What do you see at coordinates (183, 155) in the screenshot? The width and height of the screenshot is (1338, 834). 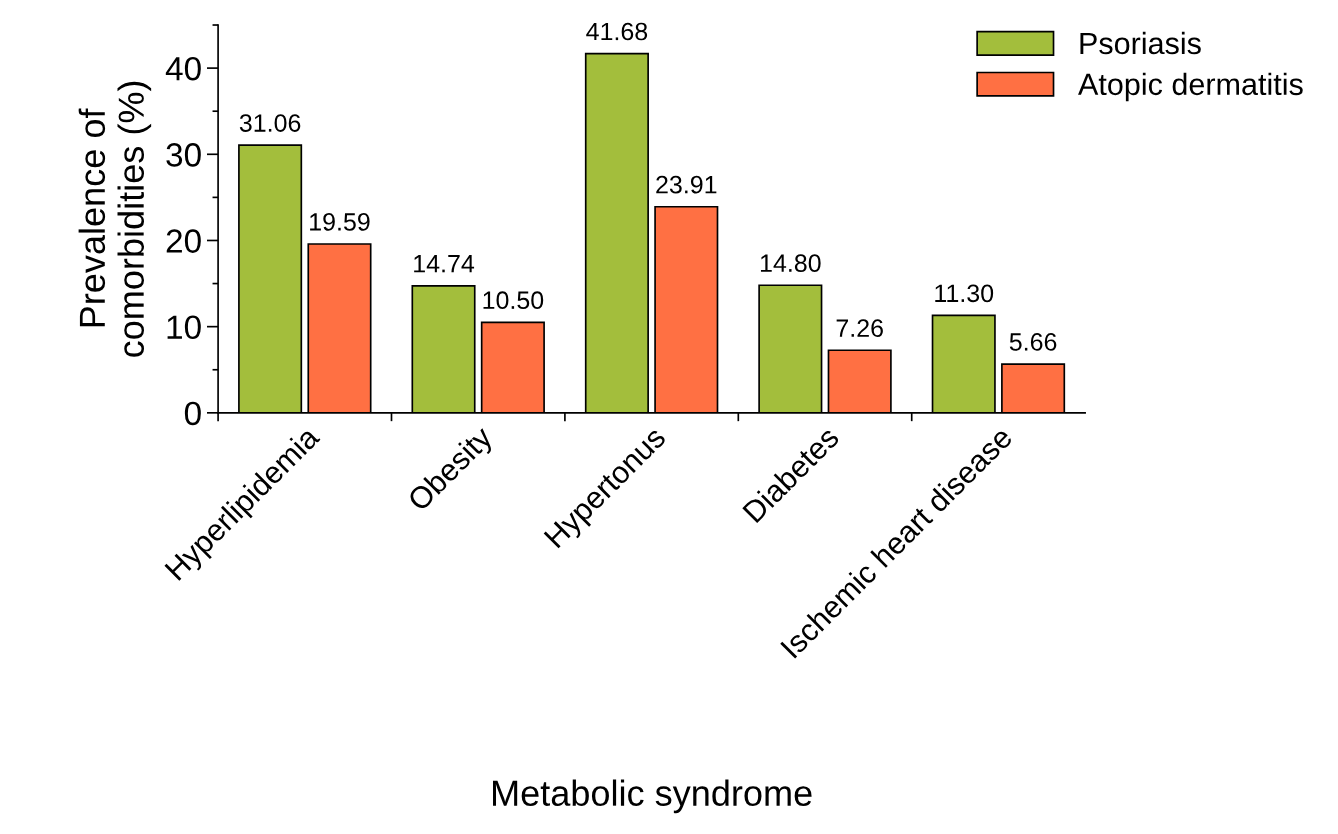 I see `y-tick-label: 30` at bounding box center [183, 155].